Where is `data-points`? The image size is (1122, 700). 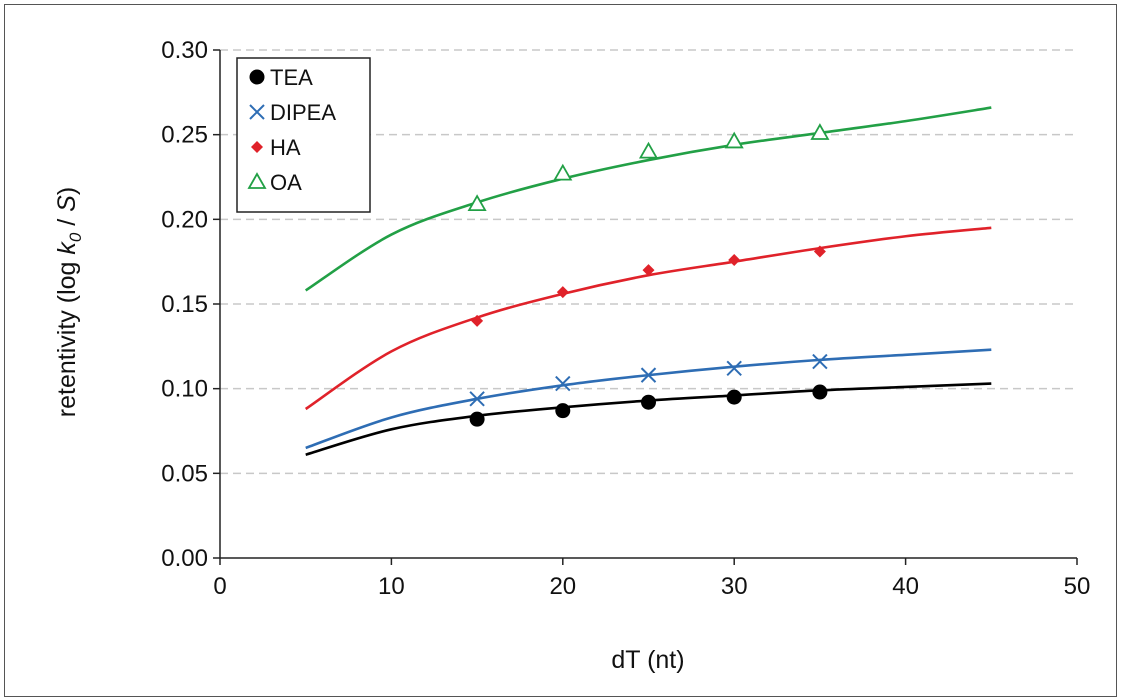 data-points is located at coordinates (648, 275).